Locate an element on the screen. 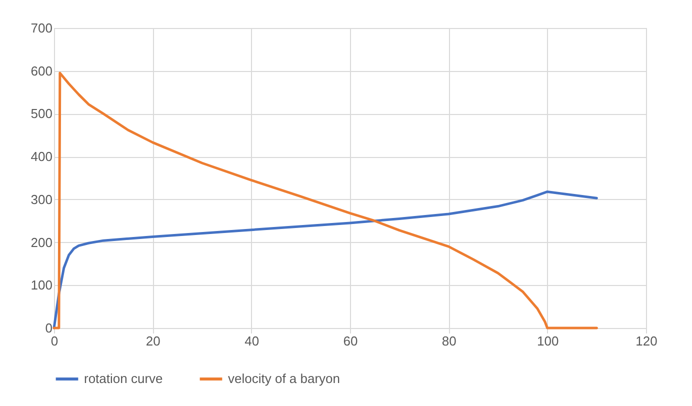 This screenshot has height=406, width=692. x-tick-label: 80 is located at coordinates (449, 341).